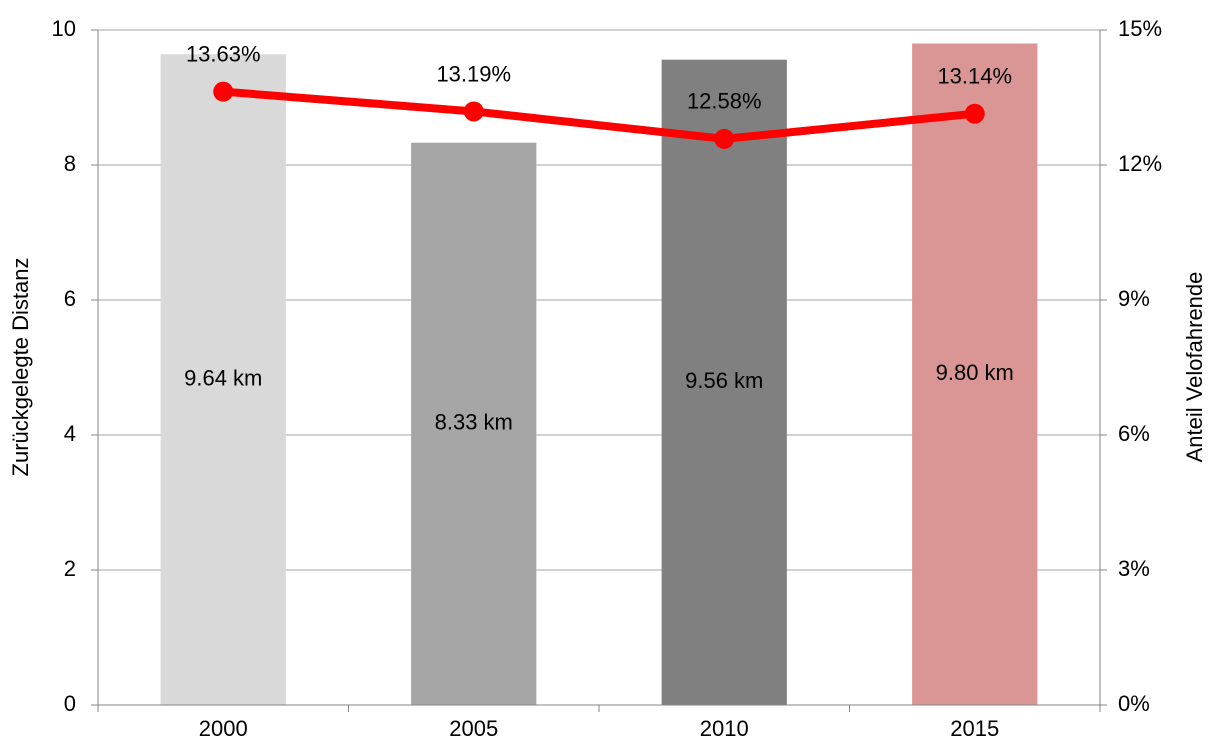 The width and height of the screenshot is (1214, 746). I want to click on bar-value-label: 9.80 km, so click(975, 372).